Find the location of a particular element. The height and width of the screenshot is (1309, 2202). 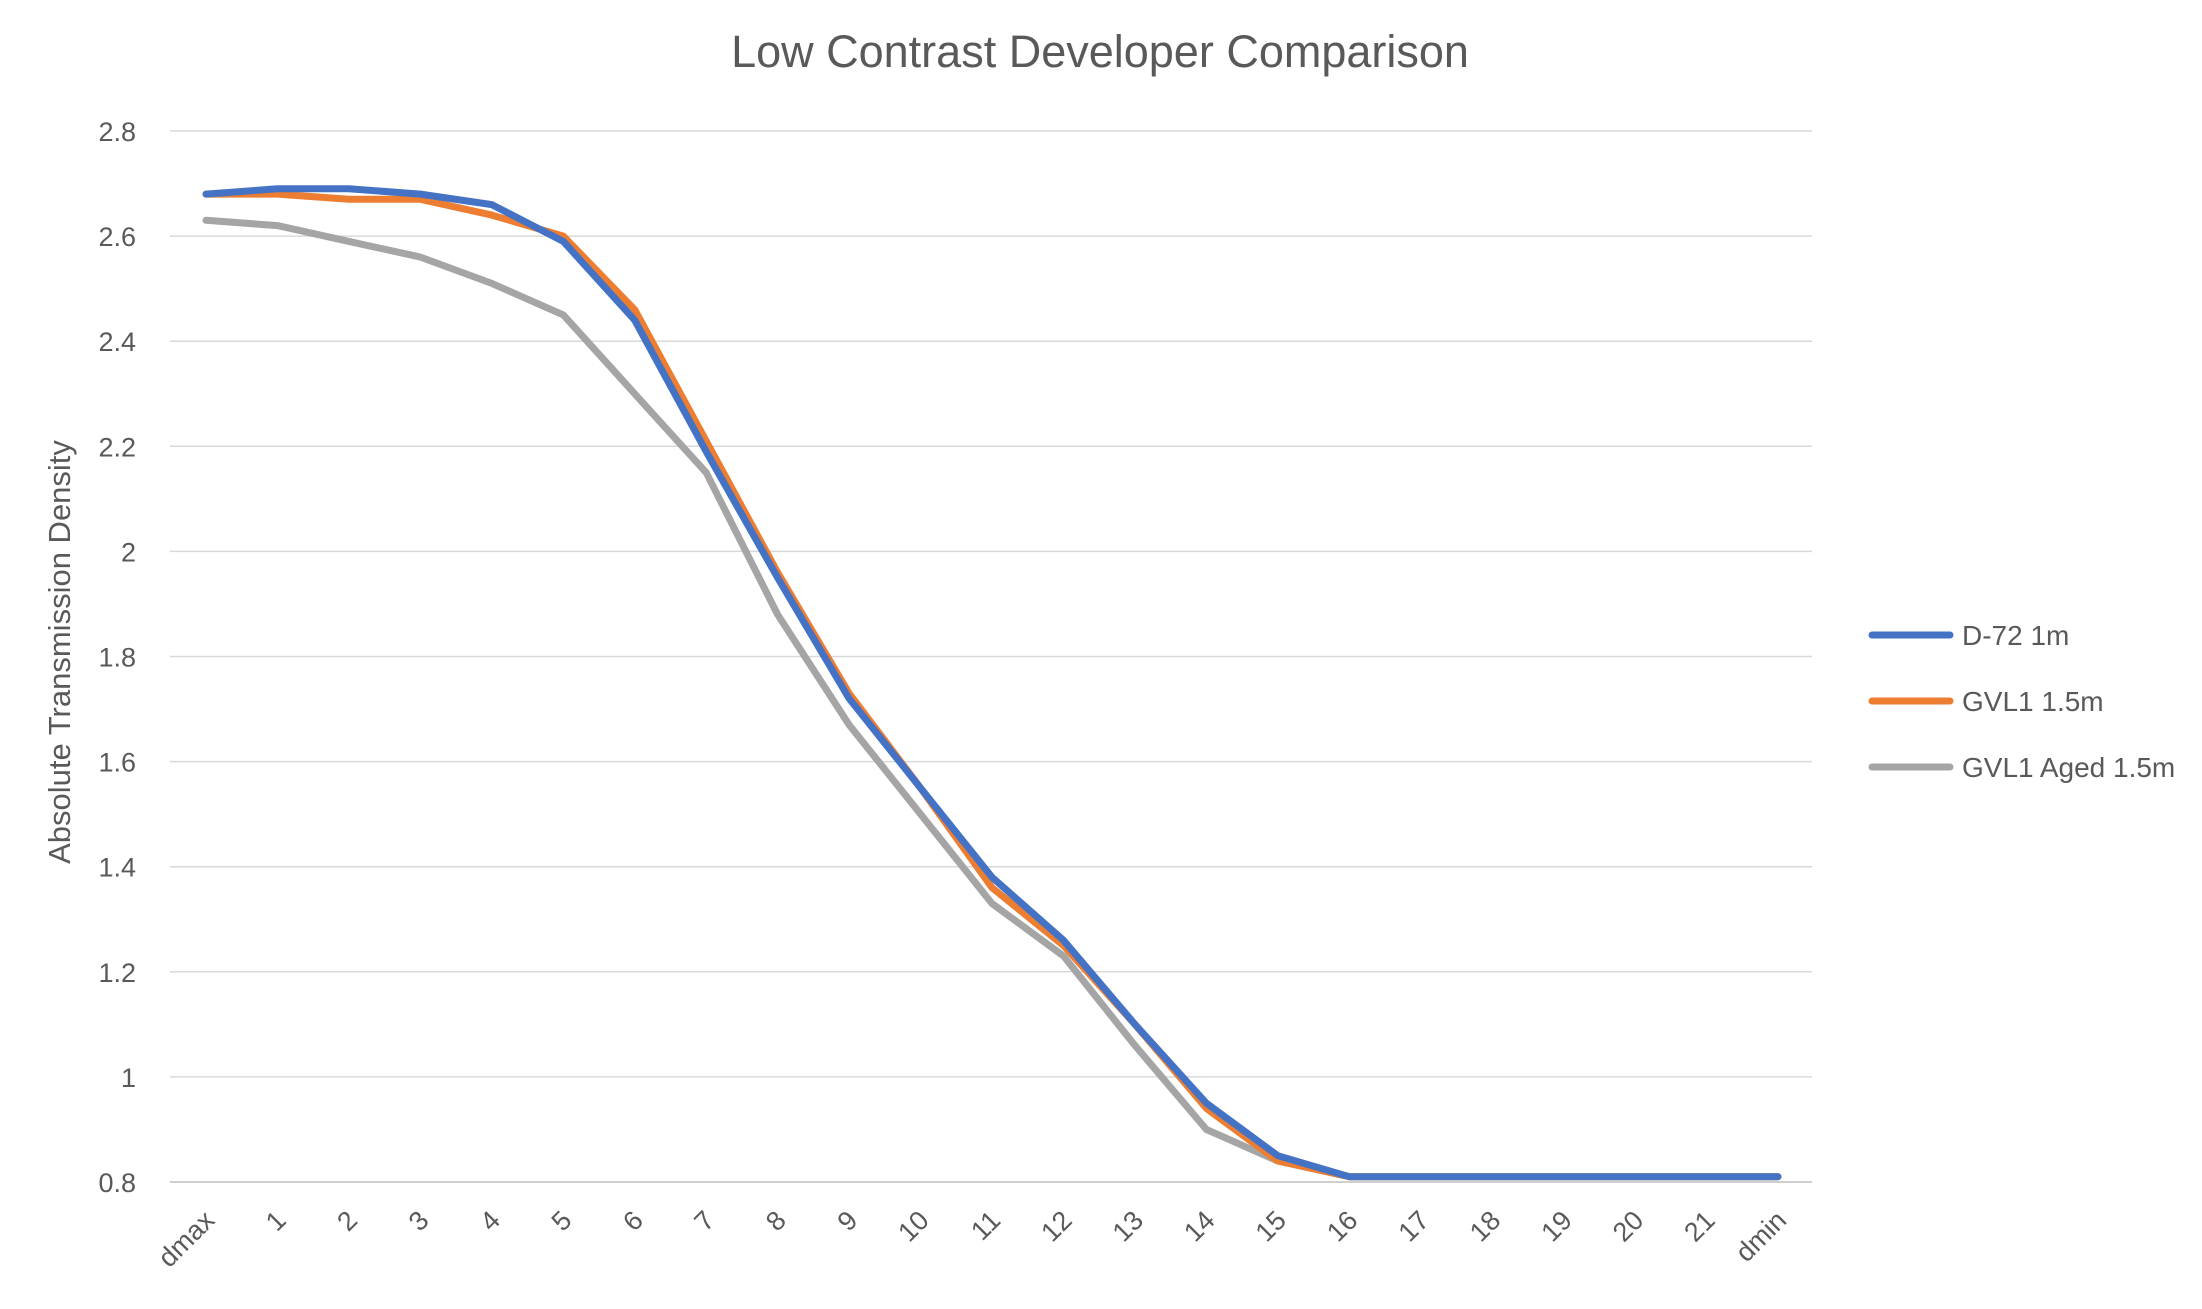

legend-label: GVL1 Aged 1.5m is located at coordinates (2068, 767).